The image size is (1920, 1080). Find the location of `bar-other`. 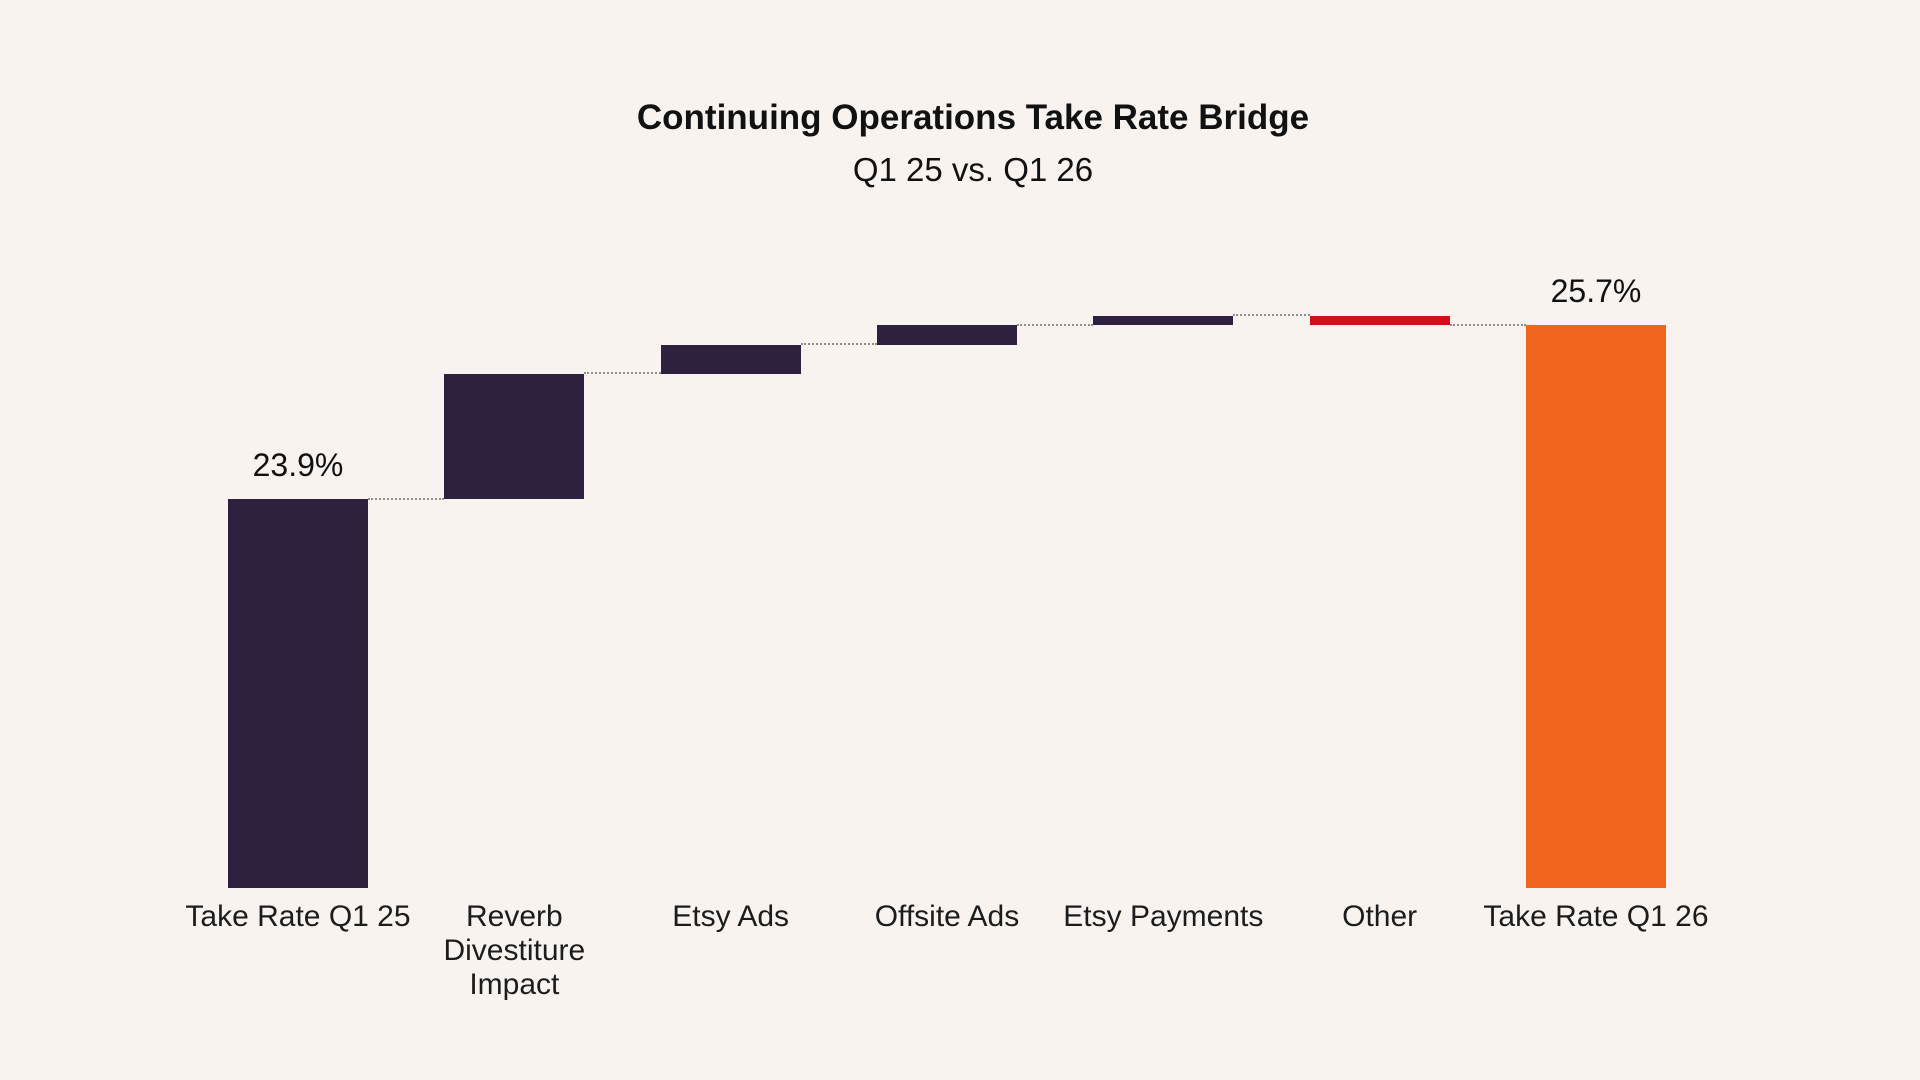

bar-other is located at coordinates (1379, 320).